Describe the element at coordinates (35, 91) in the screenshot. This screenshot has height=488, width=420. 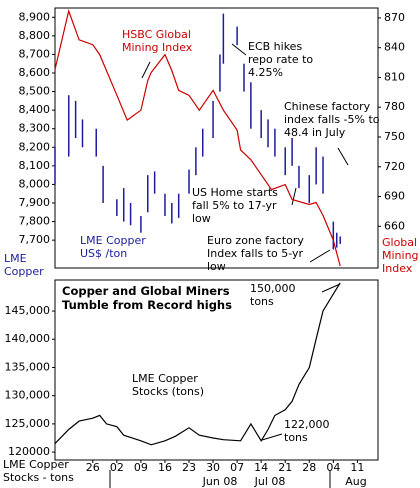
I see `y-tick-label: 8,500` at that location.